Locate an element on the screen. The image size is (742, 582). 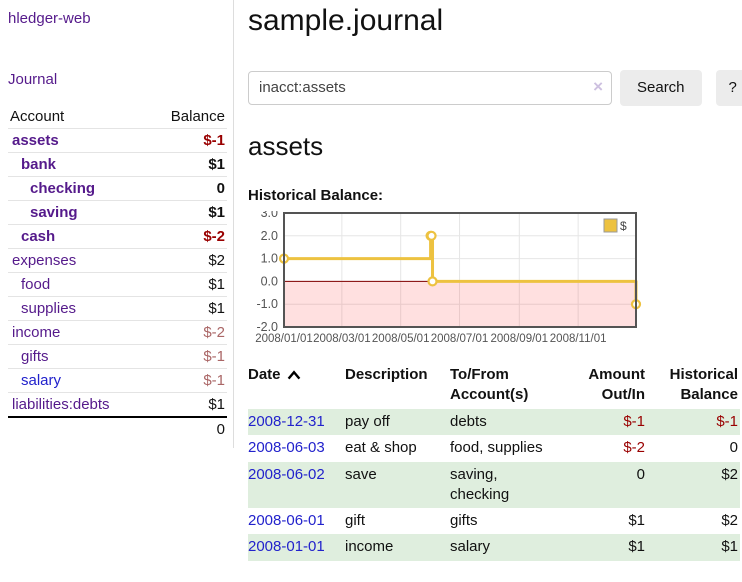
svg-text: 2008/11/01 is located at coordinates (578, 339).